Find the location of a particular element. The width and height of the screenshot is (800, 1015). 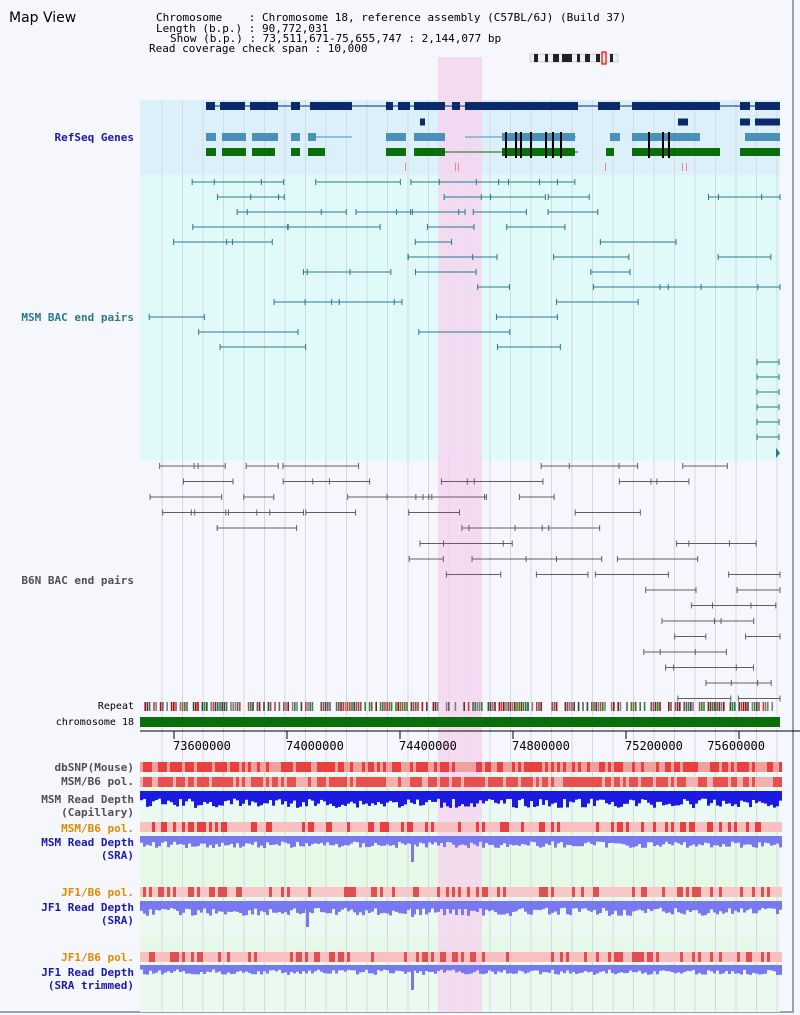

selected-region-highlight is located at coordinates (460, 534).